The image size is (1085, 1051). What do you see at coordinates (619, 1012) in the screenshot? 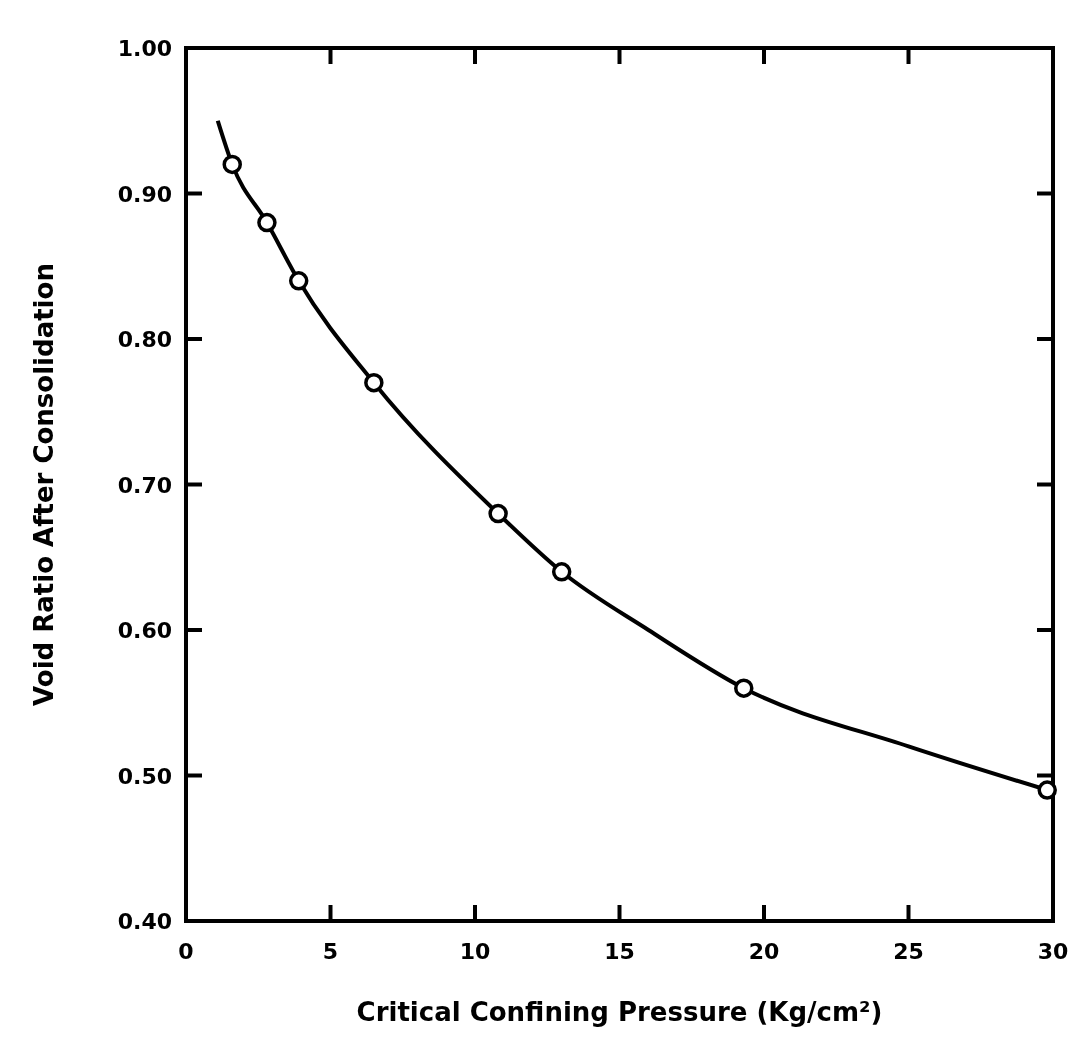
I see `x-axis-title: Critical Confining Pressure (Kg/cm²)` at bounding box center [619, 1012].